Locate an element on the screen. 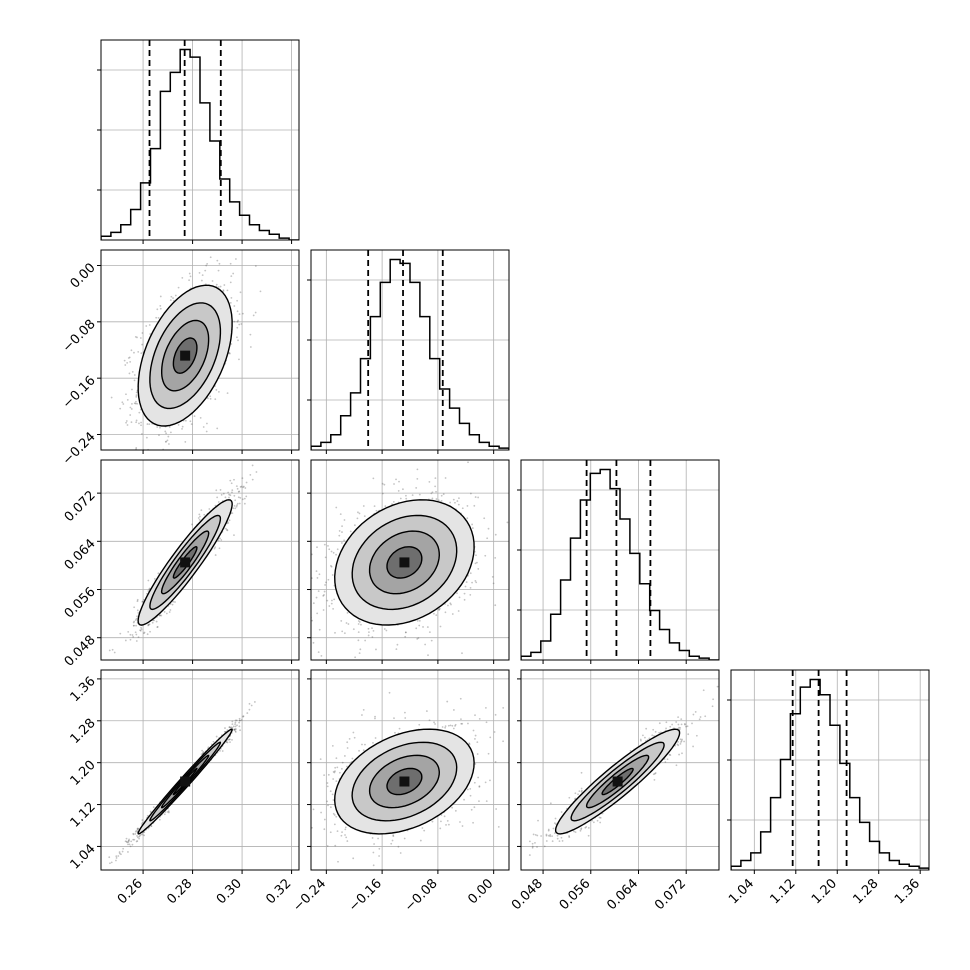 This screenshot has height=970, width=970. xtick-label: −0.24 is located at coordinates (309, 895).